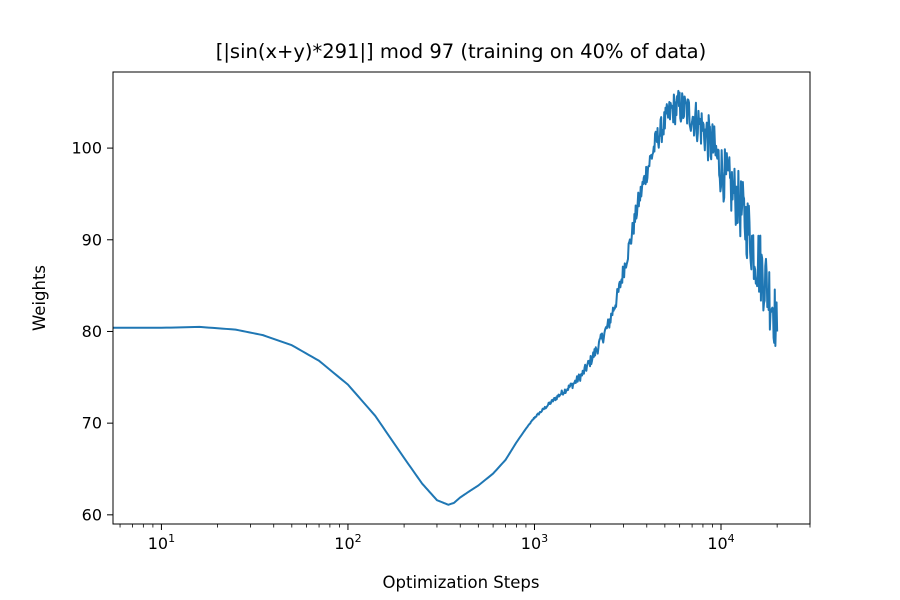 The height and width of the screenshot is (600, 900). I want to click on x-tick-label: 10¹, so click(161, 542).